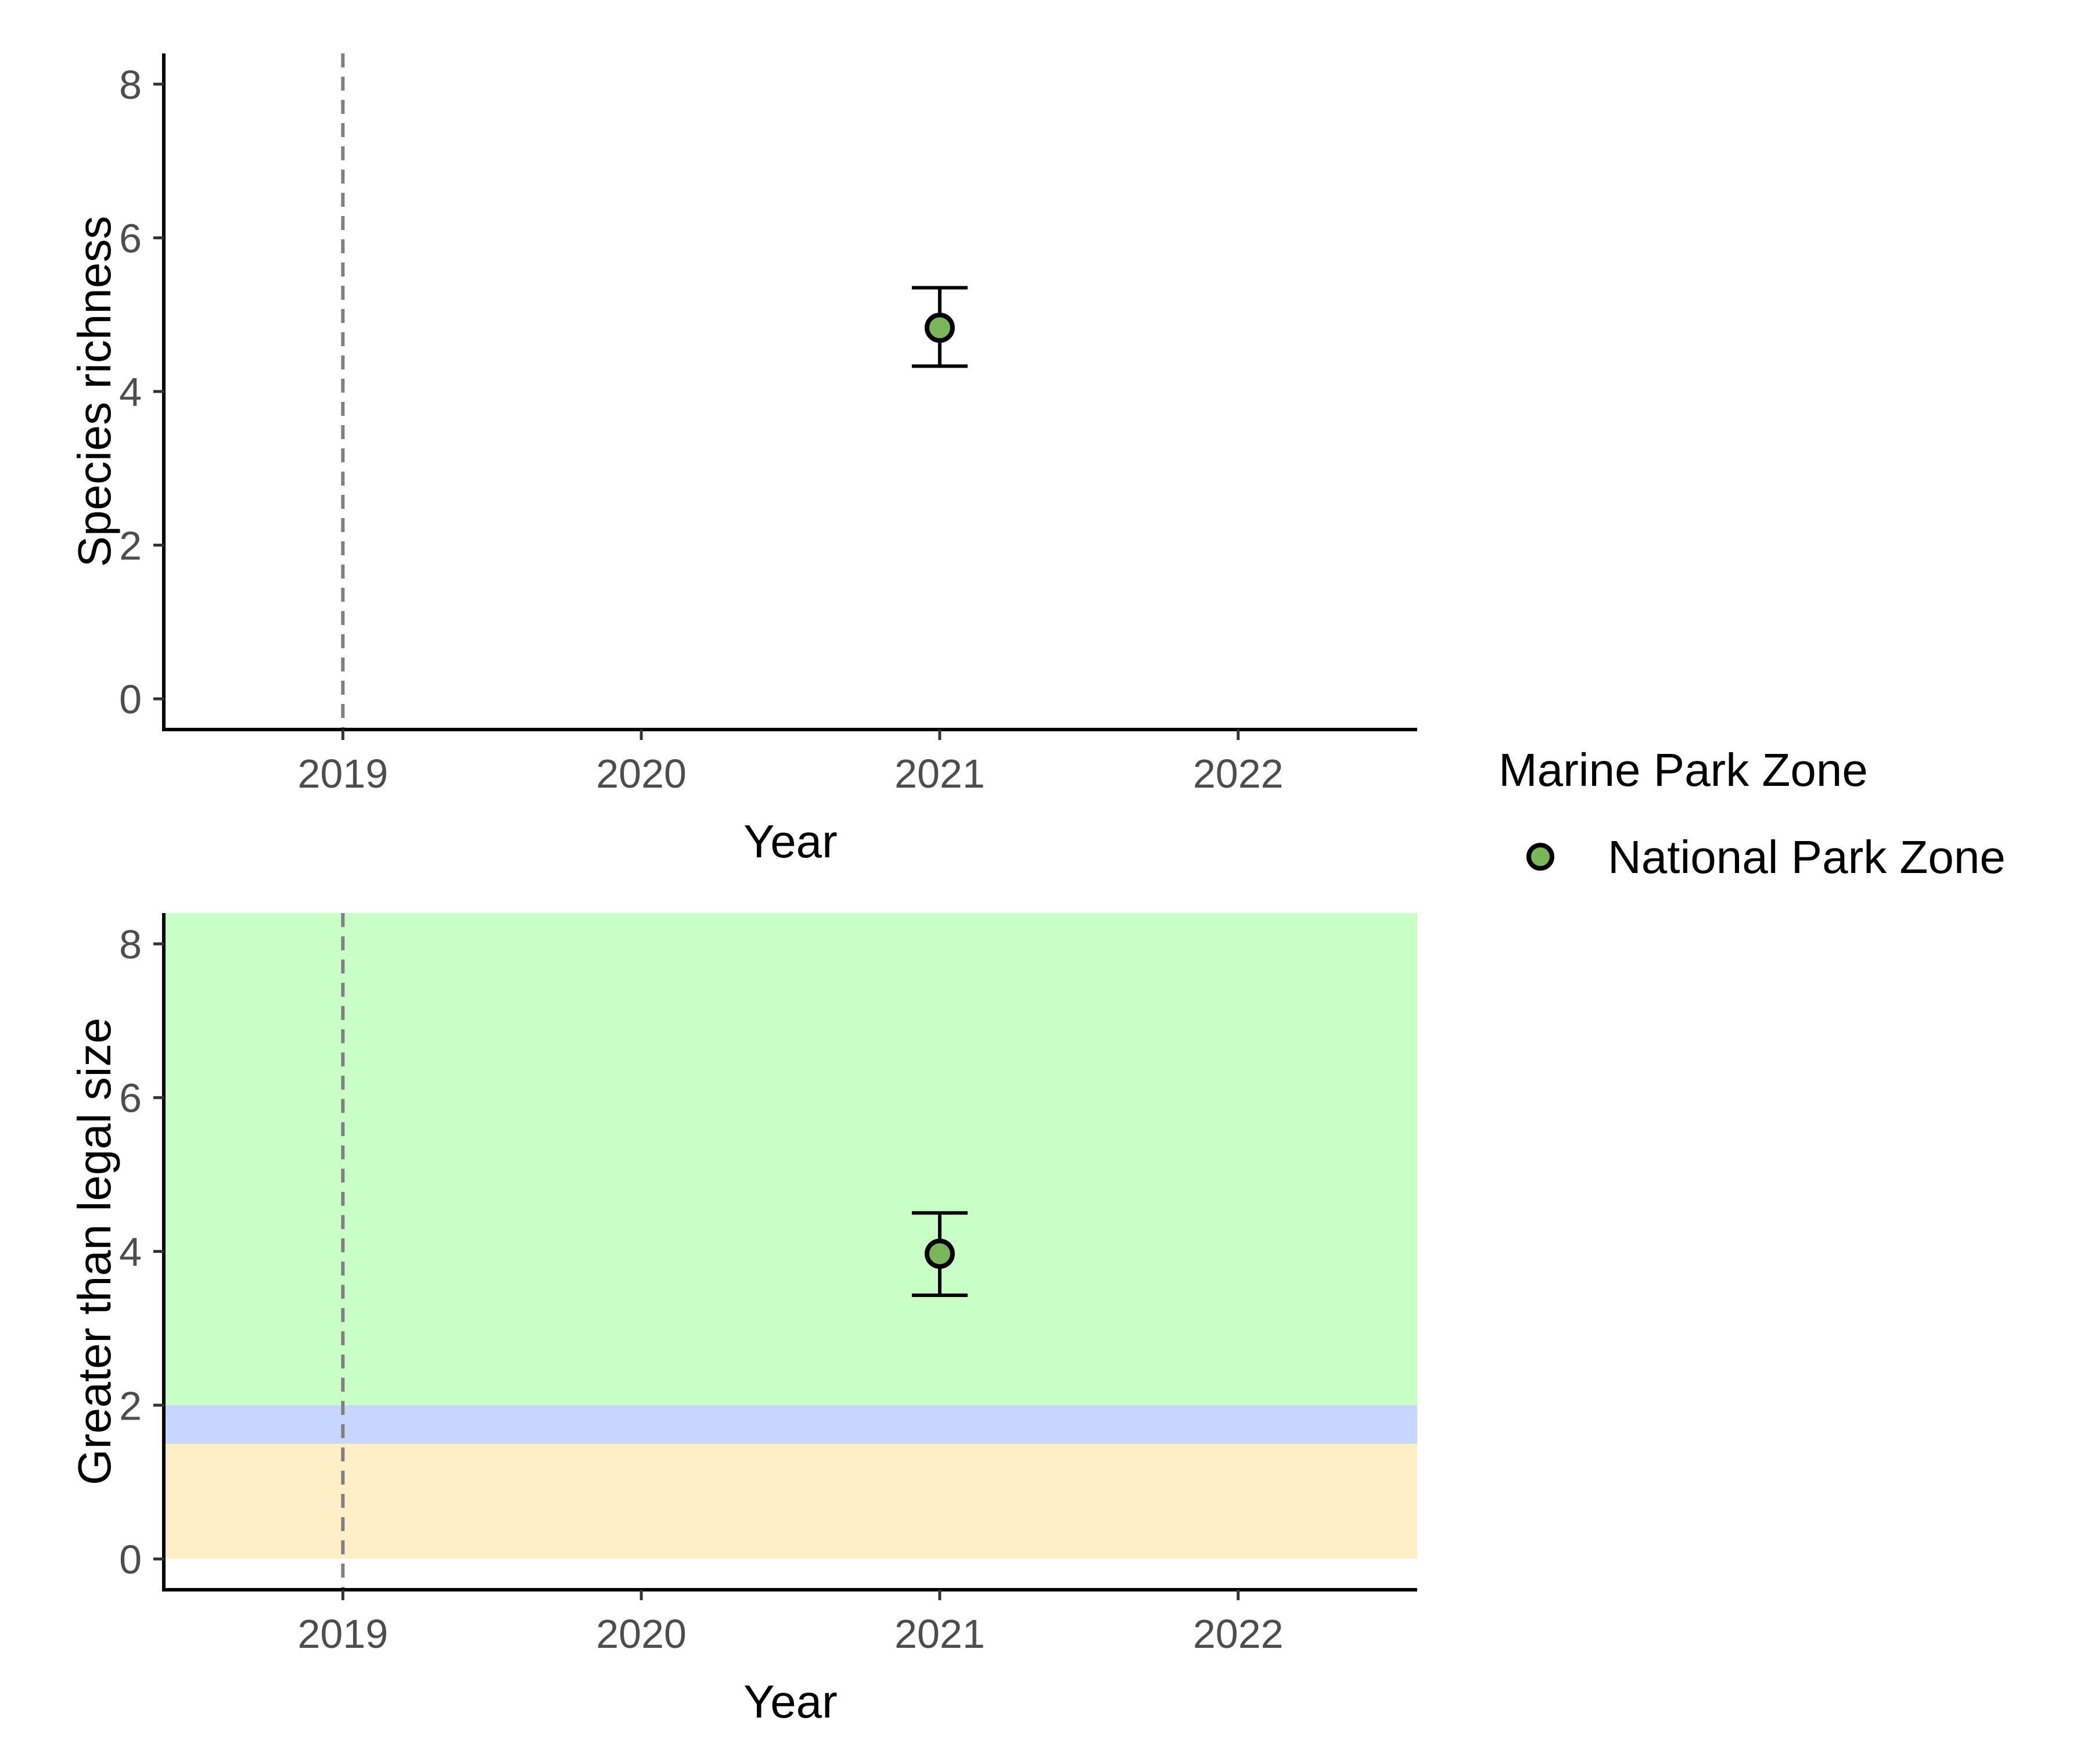 This screenshot has height=1764, width=2091. I want to click on y-axis-title: Greater than legal size, so click(94, 1251).